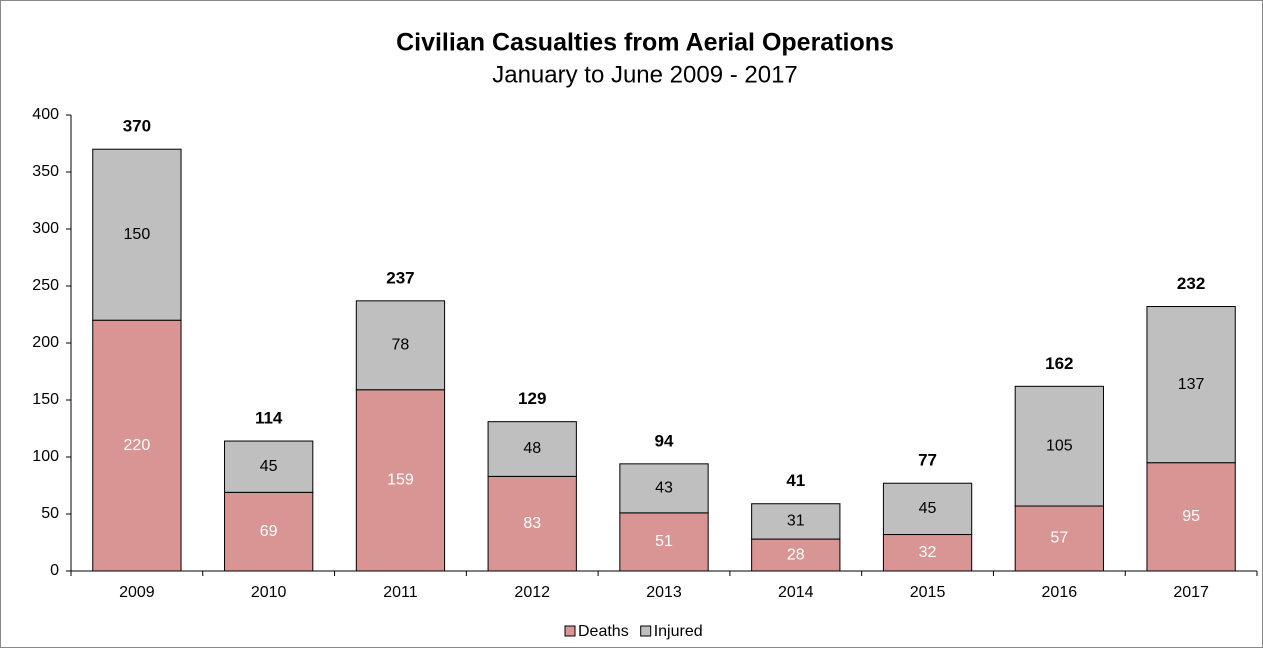 The image size is (1263, 648). Describe the element at coordinates (1191, 592) in the screenshot. I see `x-tick-label: 2017` at that location.